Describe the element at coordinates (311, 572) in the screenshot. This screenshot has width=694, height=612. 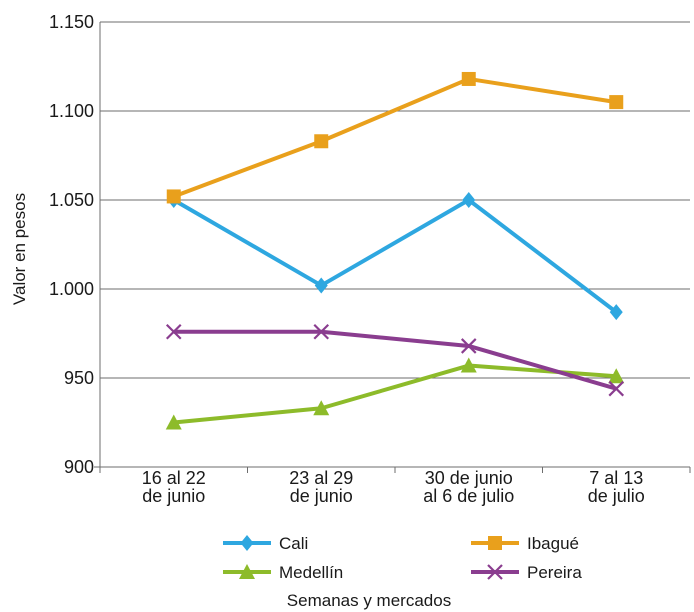
I see `legend-label: Medellín` at that location.